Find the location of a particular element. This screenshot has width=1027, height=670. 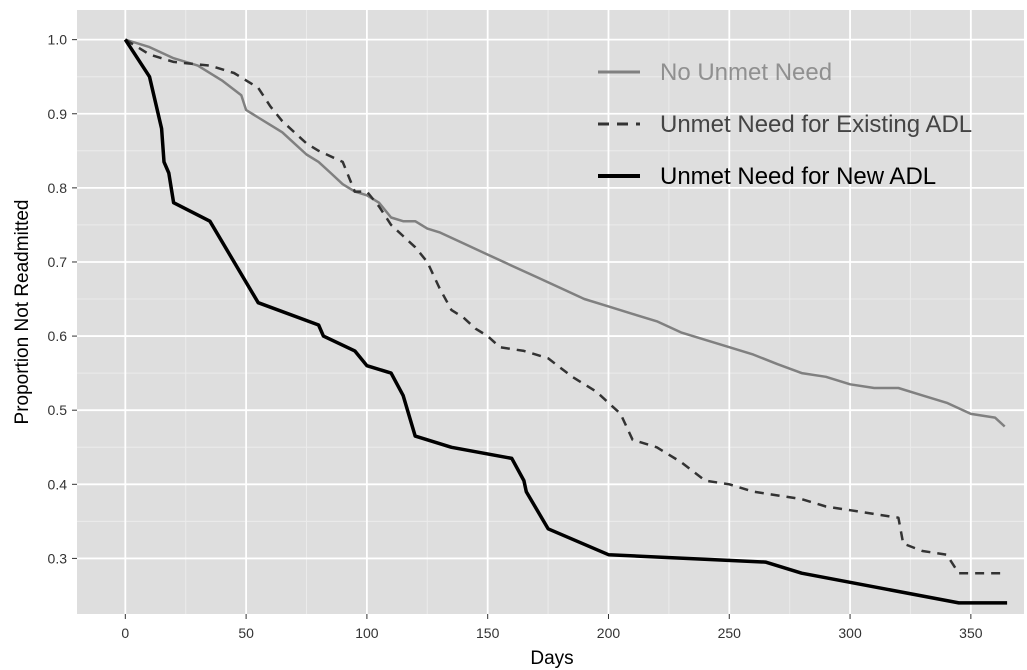

y-tick-label: 0.5 is located at coordinates (58, 410).